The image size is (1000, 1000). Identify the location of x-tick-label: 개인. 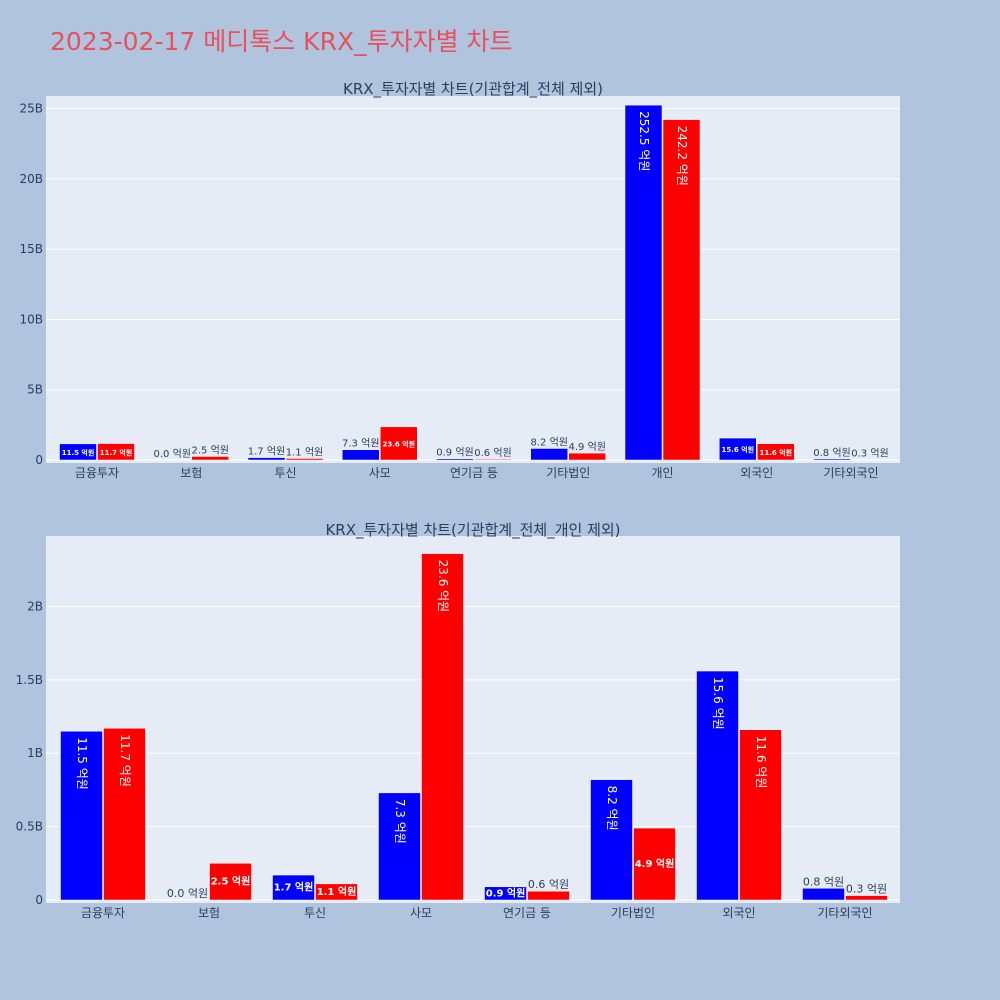
(662, 473).